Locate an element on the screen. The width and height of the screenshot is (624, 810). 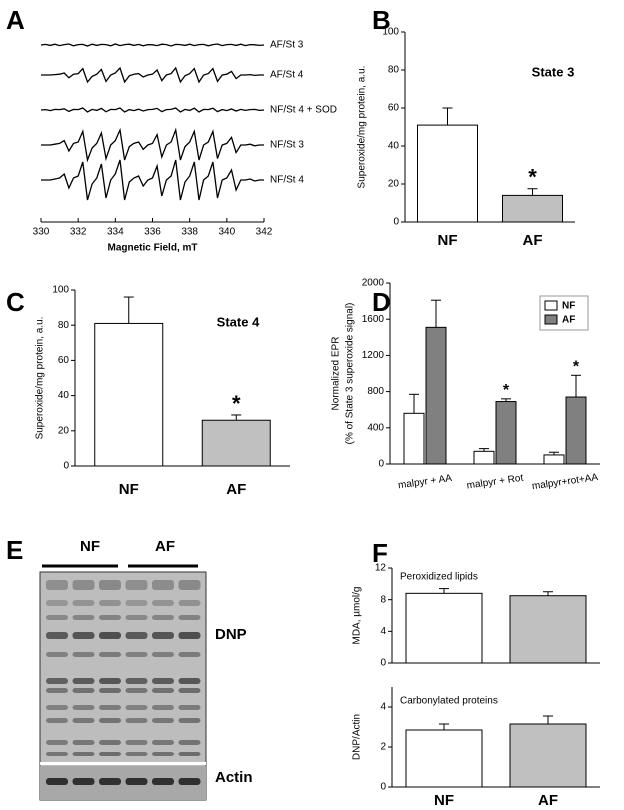
panel-letter: D is located at coordinates (381, 302).